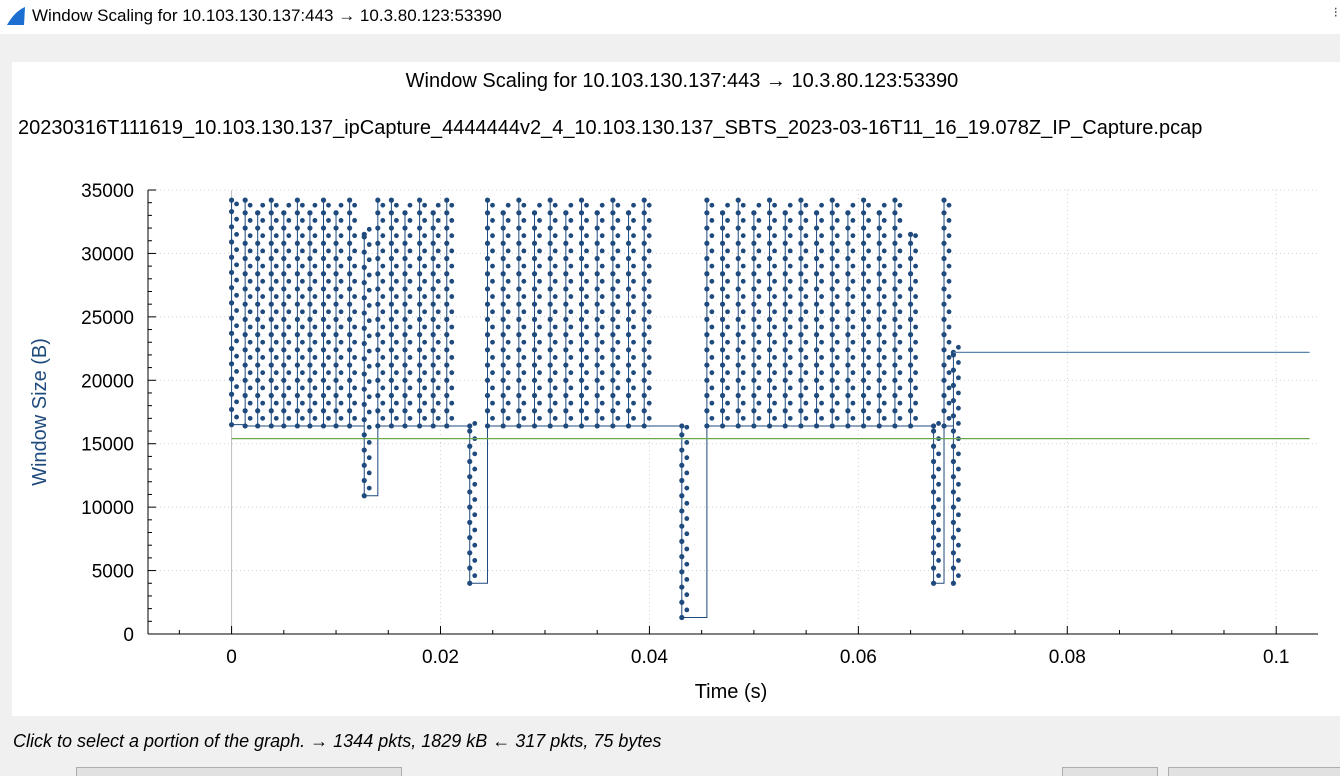  I want to click on y-tick-label: 35000, so click(107, 191).